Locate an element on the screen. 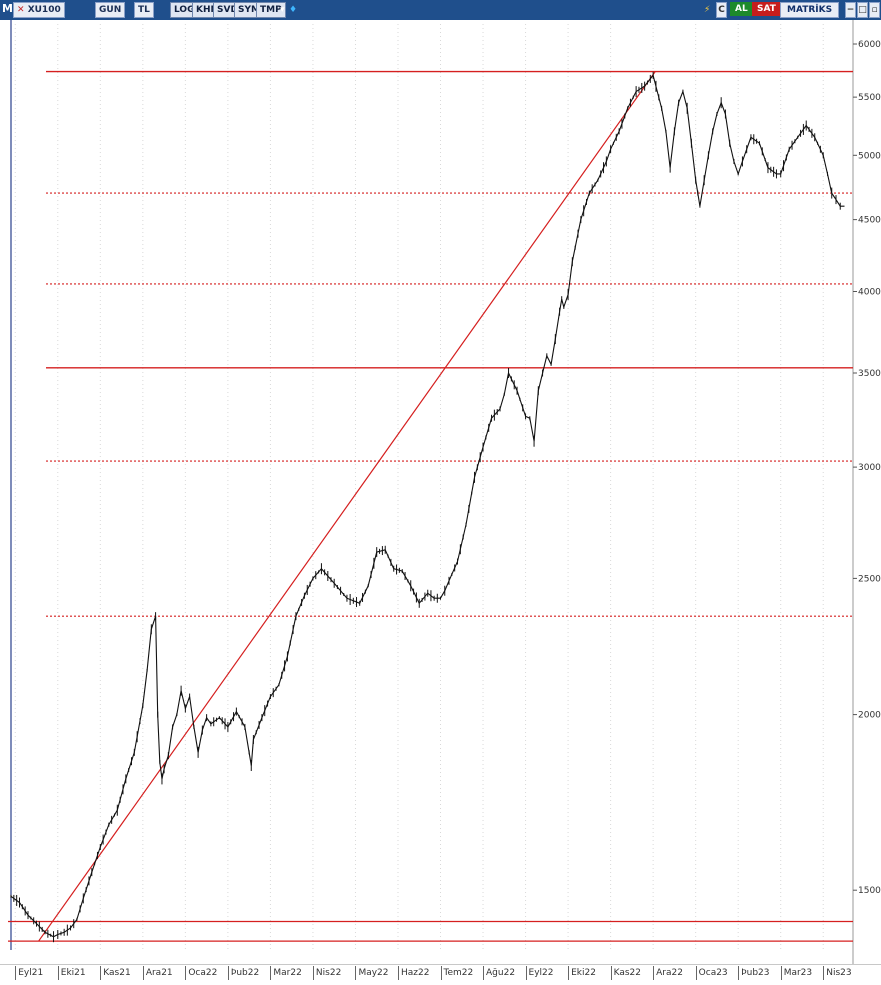  x-tick-label: Ara21 is located at coordinates (157, 973).